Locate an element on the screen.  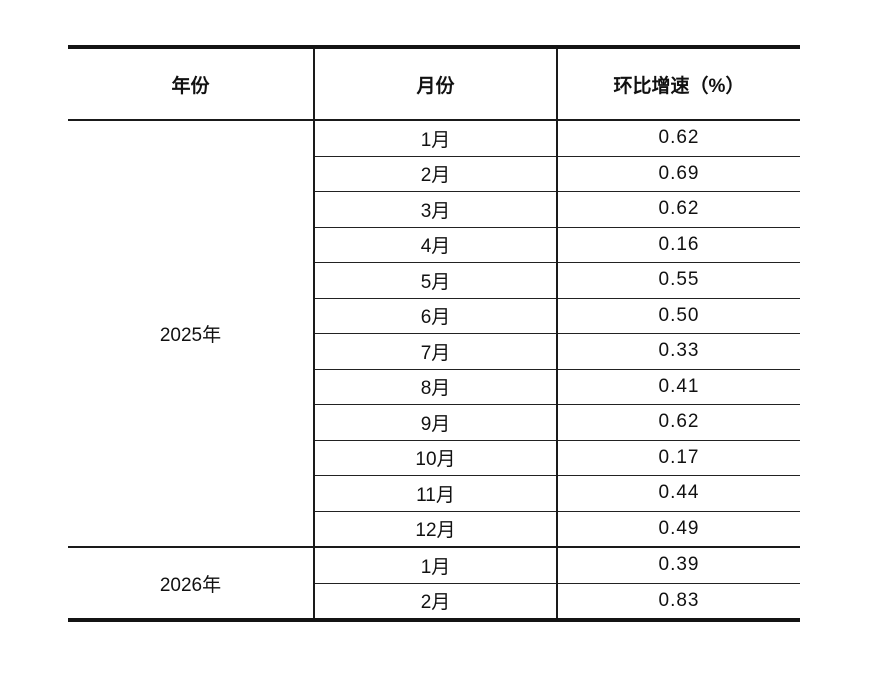
value-cell: 0.17 is located at coordinates (678, 458).